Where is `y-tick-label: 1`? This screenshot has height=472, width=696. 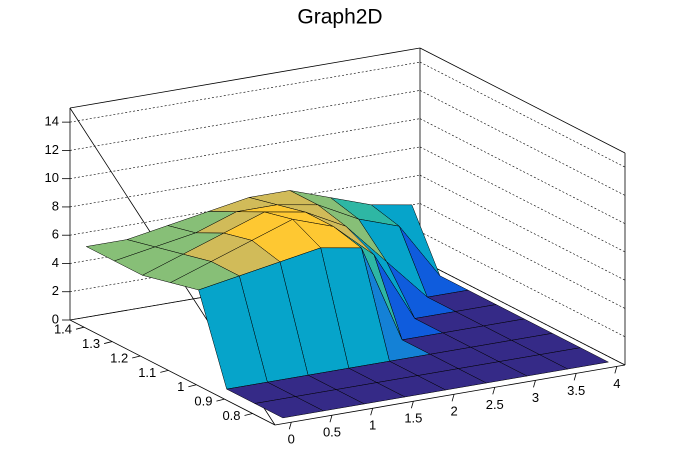
y-tick-label: 1 is located at coordinates (180, 386).